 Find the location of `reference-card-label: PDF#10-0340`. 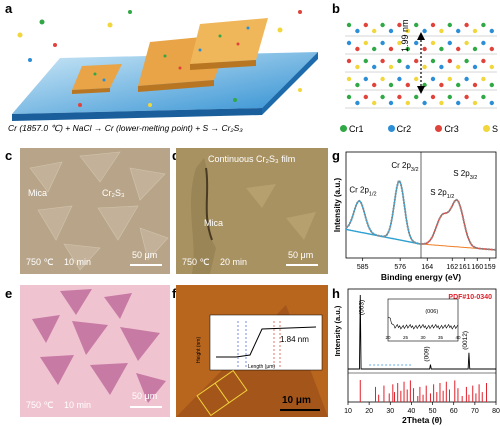

reference-card-label: PDF#10-0340 is located at coordinates (470, 297).